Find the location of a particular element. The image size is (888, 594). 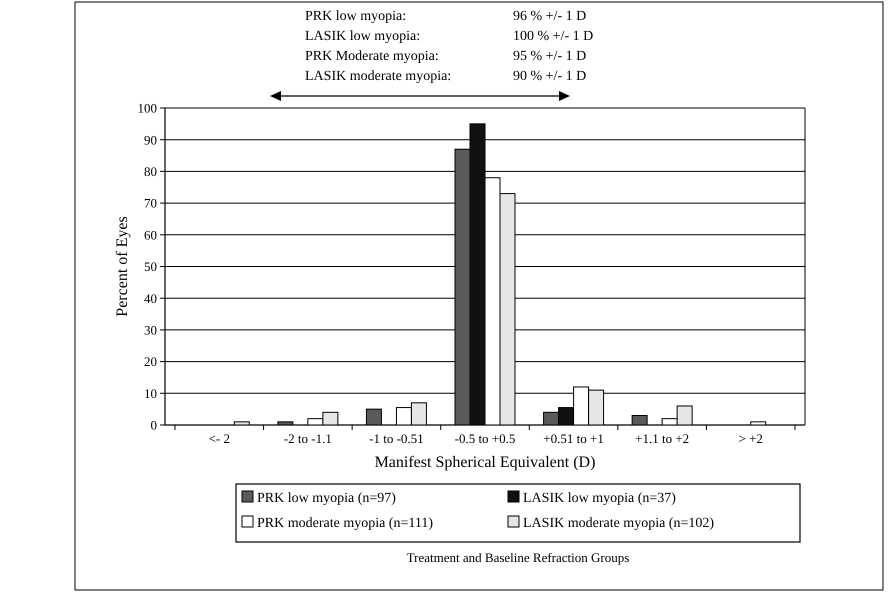

y-tick-label: 80 is located at coordinates (150, 171).